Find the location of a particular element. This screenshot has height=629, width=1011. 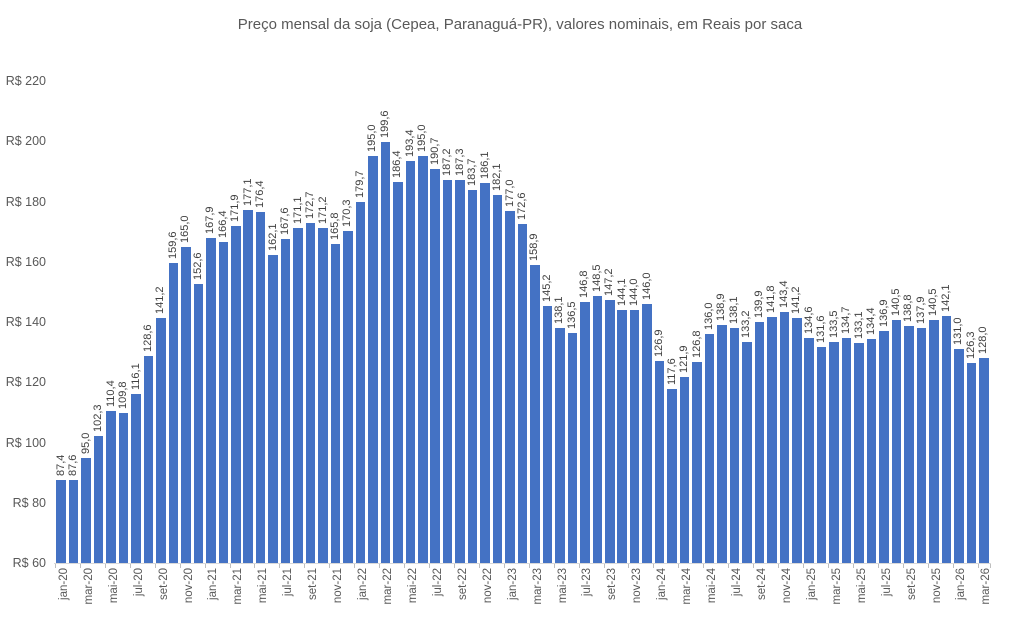

x-axis-tick-label: set-22 is located at coordinates (462, 584).